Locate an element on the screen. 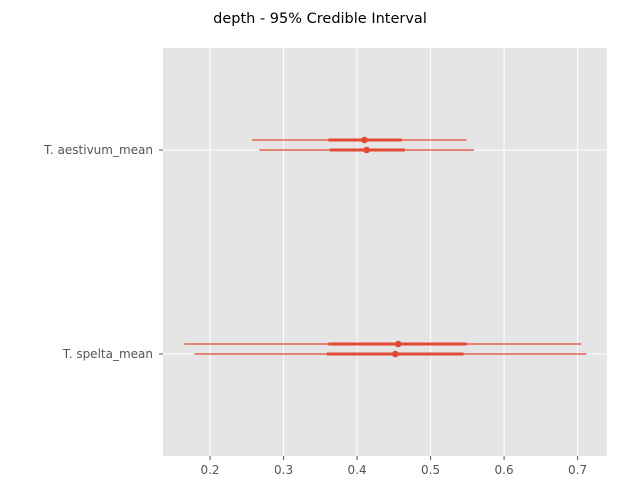  x-tick-label: 0.3 is located at coordinates (283, 470).